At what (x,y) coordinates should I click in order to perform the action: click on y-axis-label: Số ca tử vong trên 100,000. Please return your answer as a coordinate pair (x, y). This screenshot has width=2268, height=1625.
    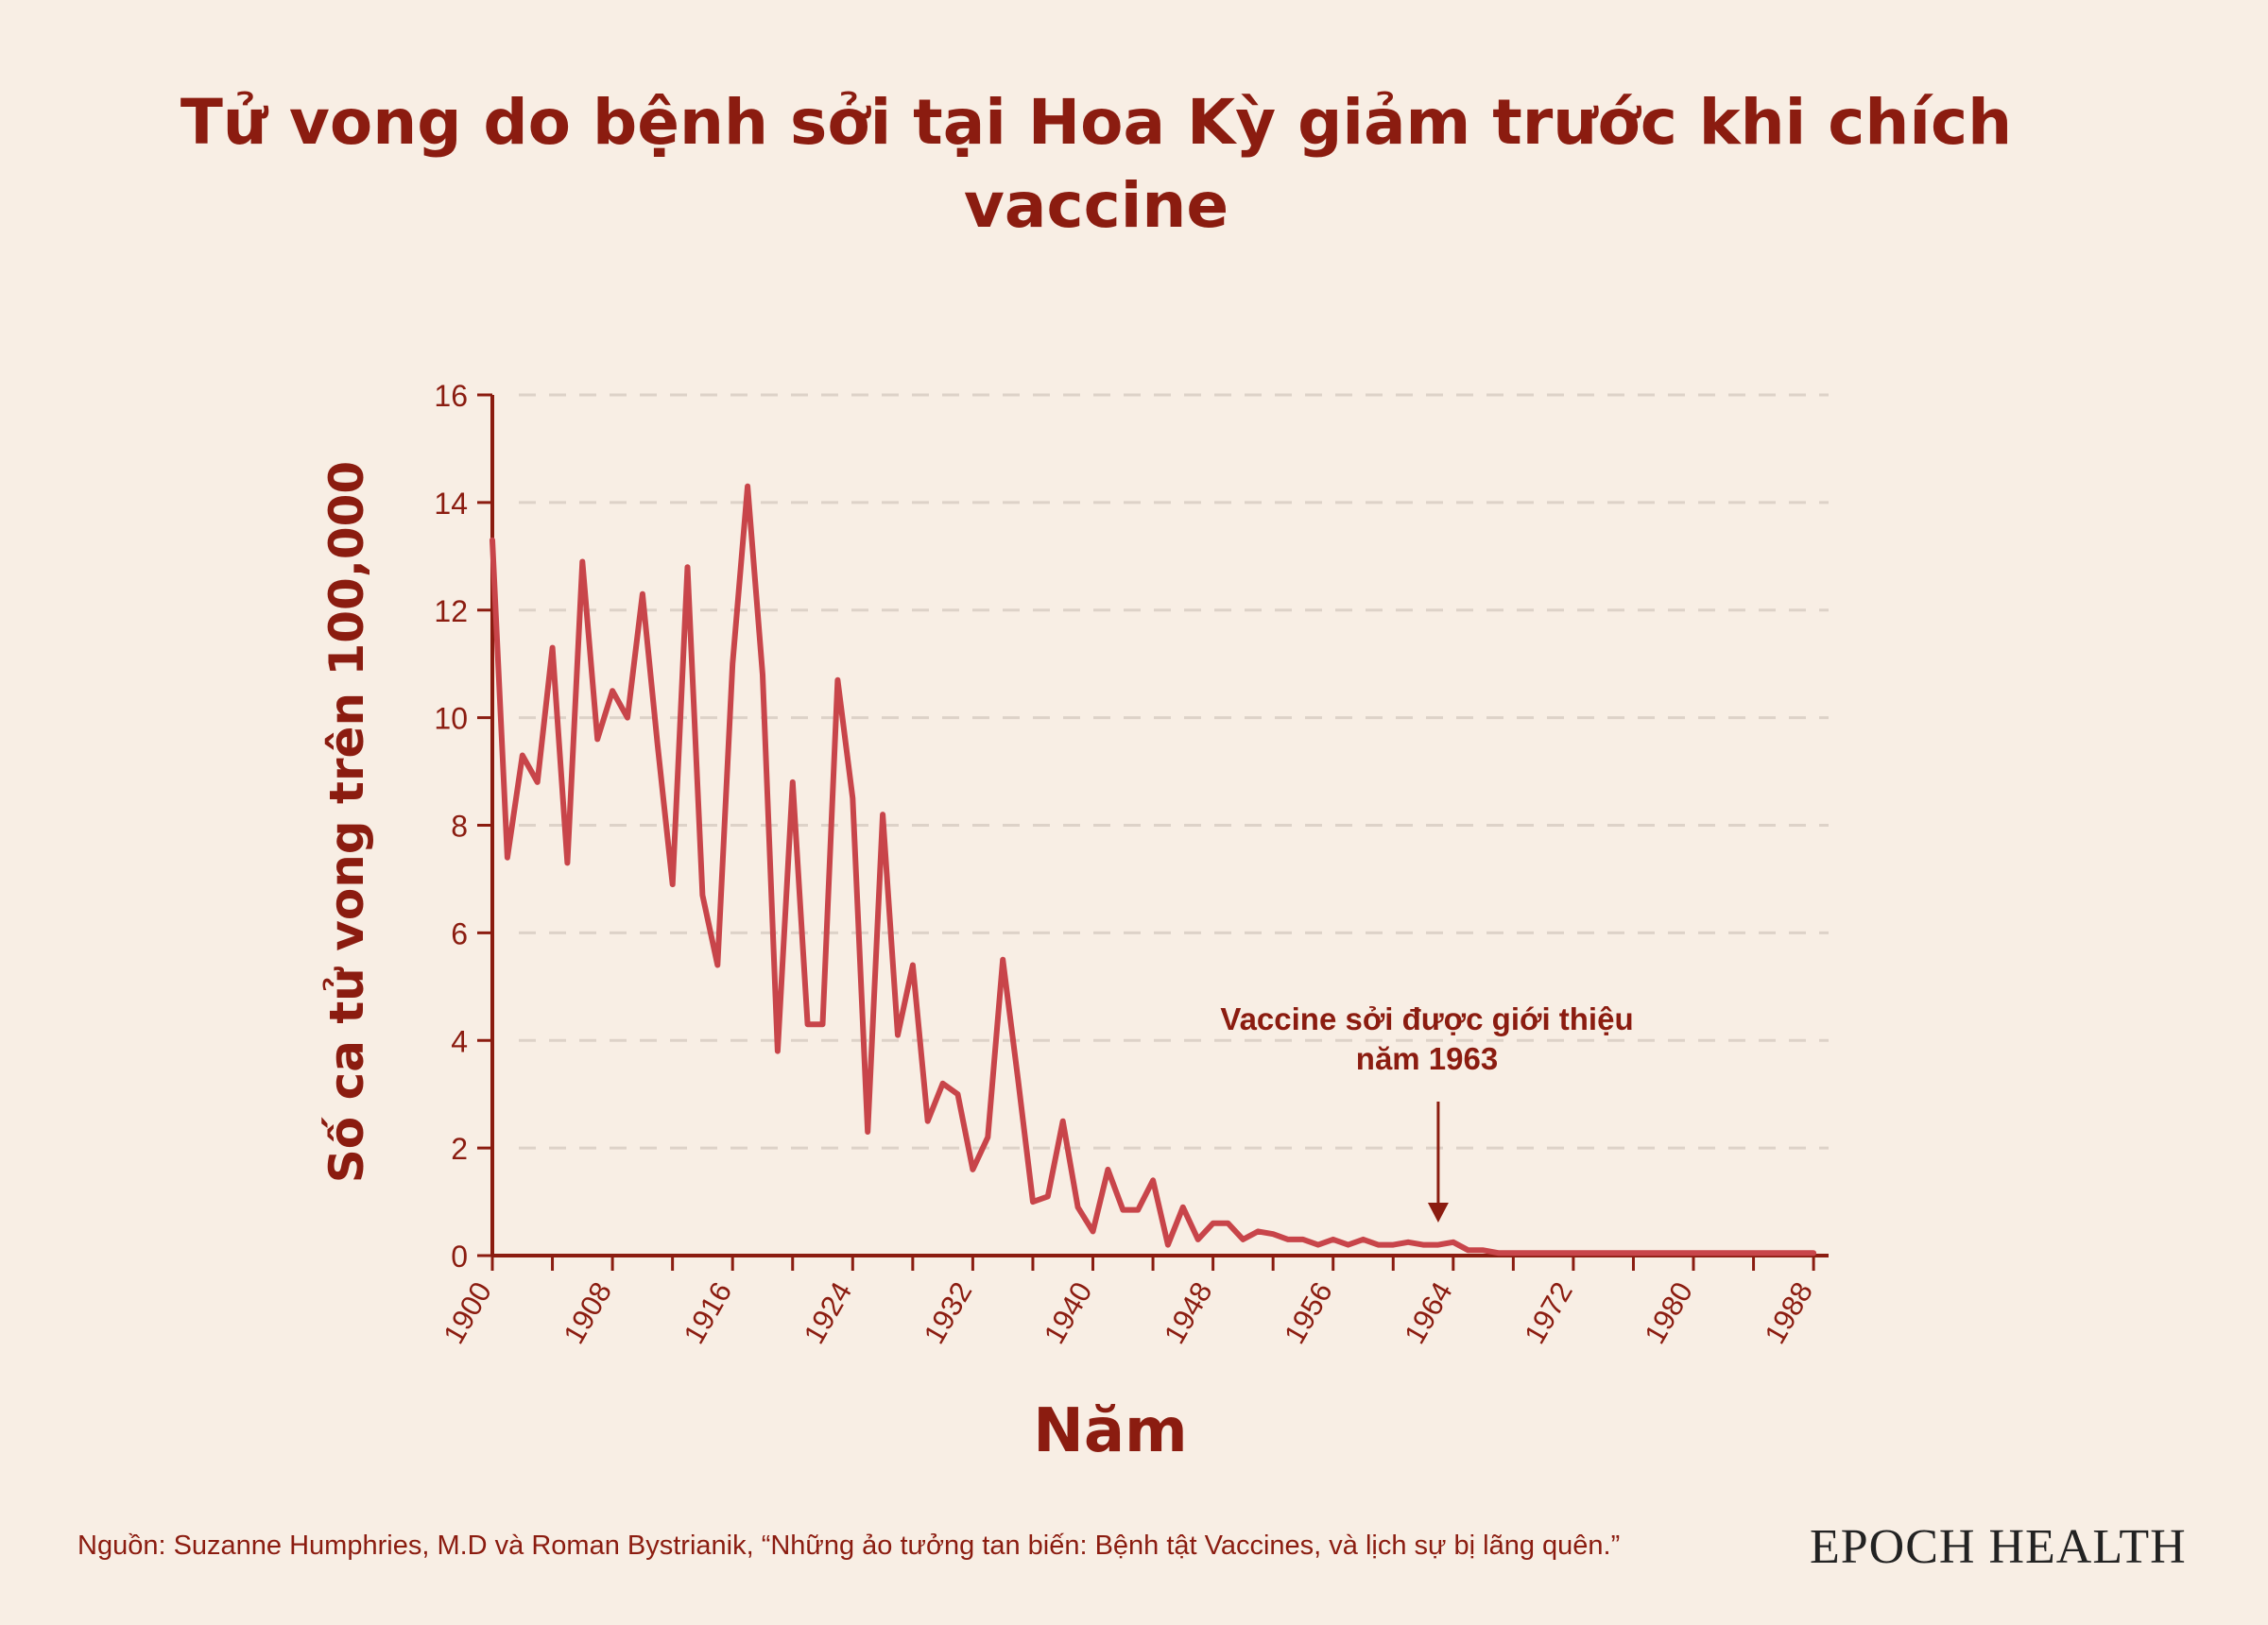
    Looking at the image, I should click on (346, 822).